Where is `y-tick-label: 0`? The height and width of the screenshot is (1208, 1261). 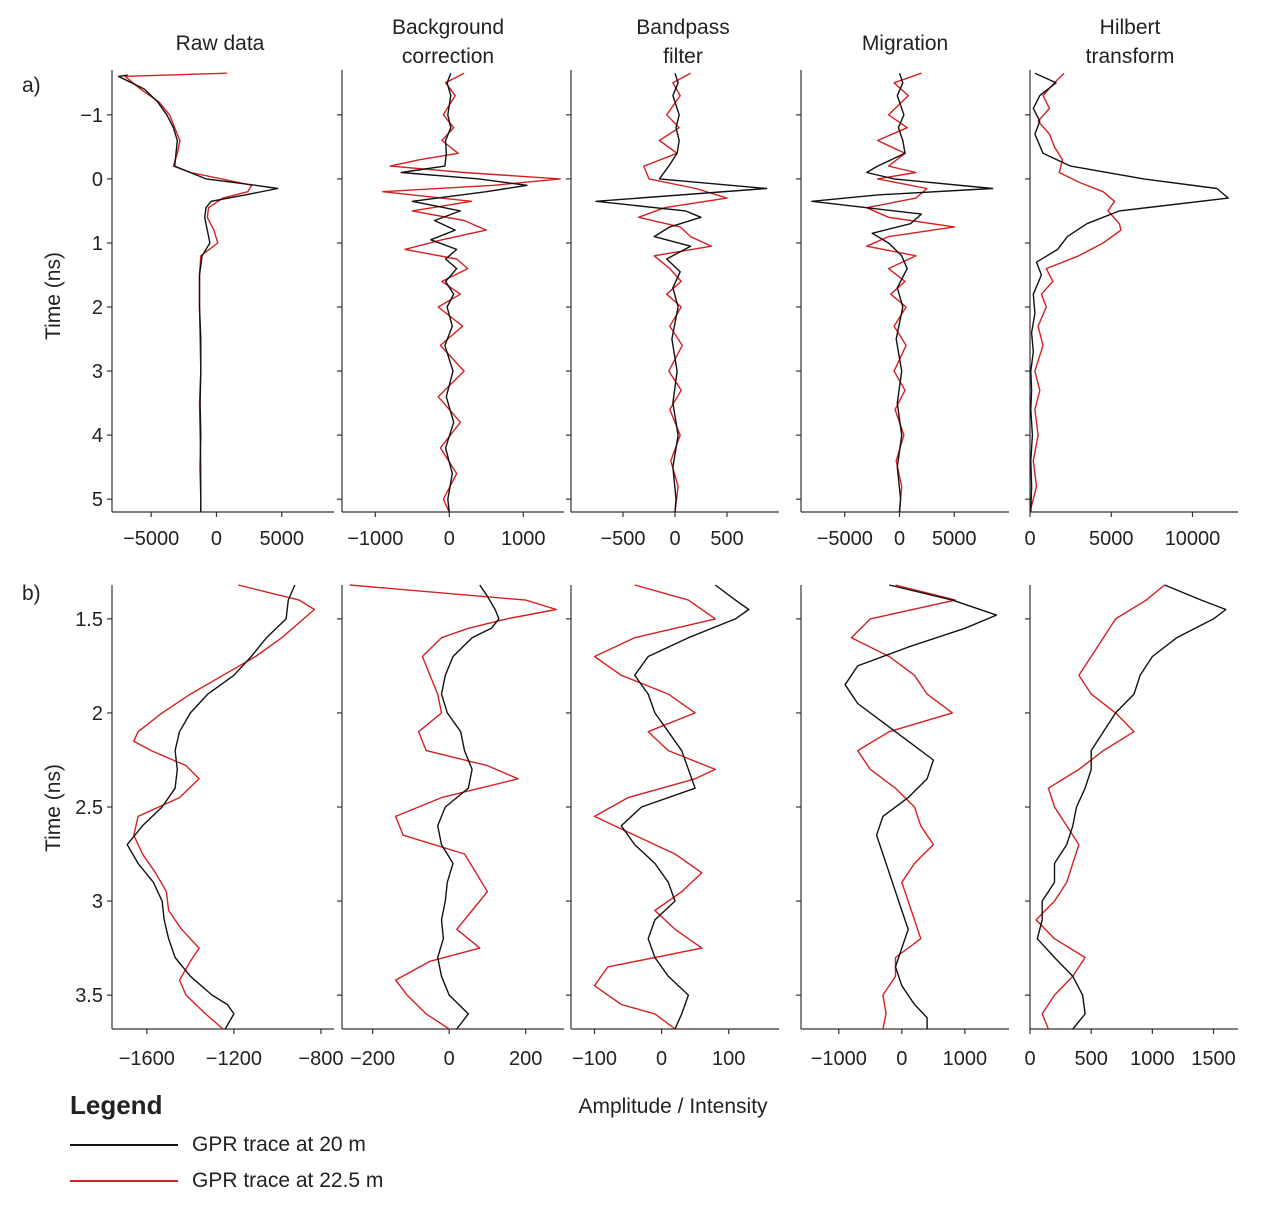 y-tick-label: 0 is located at coordinates (97, 180).